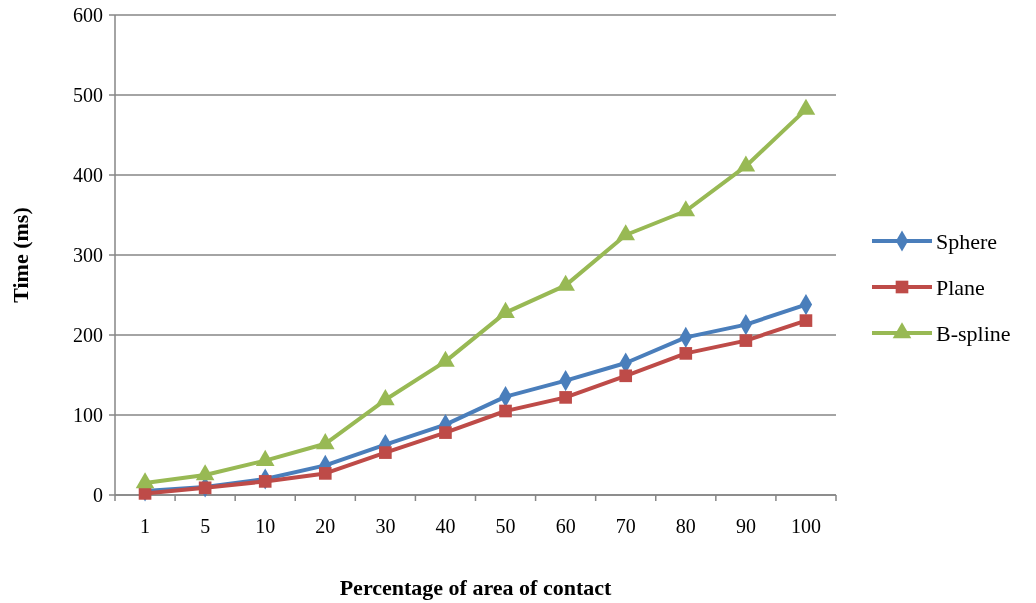 The image size is (1036, 603). Describe the element at coordinates (505, 526) in the screenshot. I see `x-tick-label: 50` at that location.